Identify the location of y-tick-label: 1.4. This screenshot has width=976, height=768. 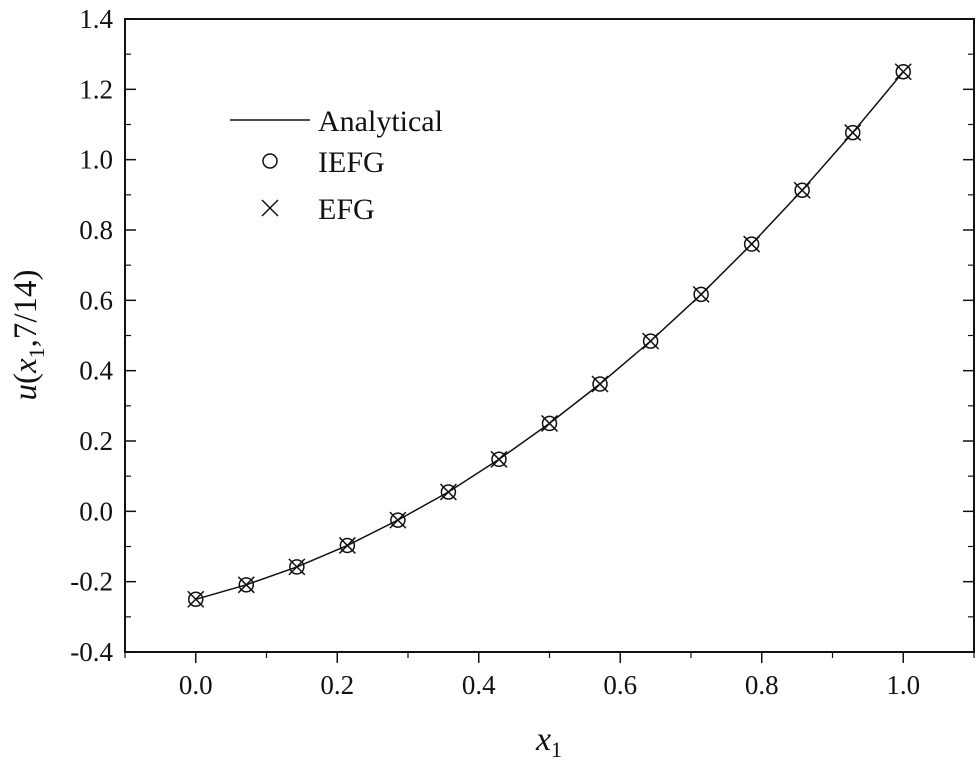
(96, 19).